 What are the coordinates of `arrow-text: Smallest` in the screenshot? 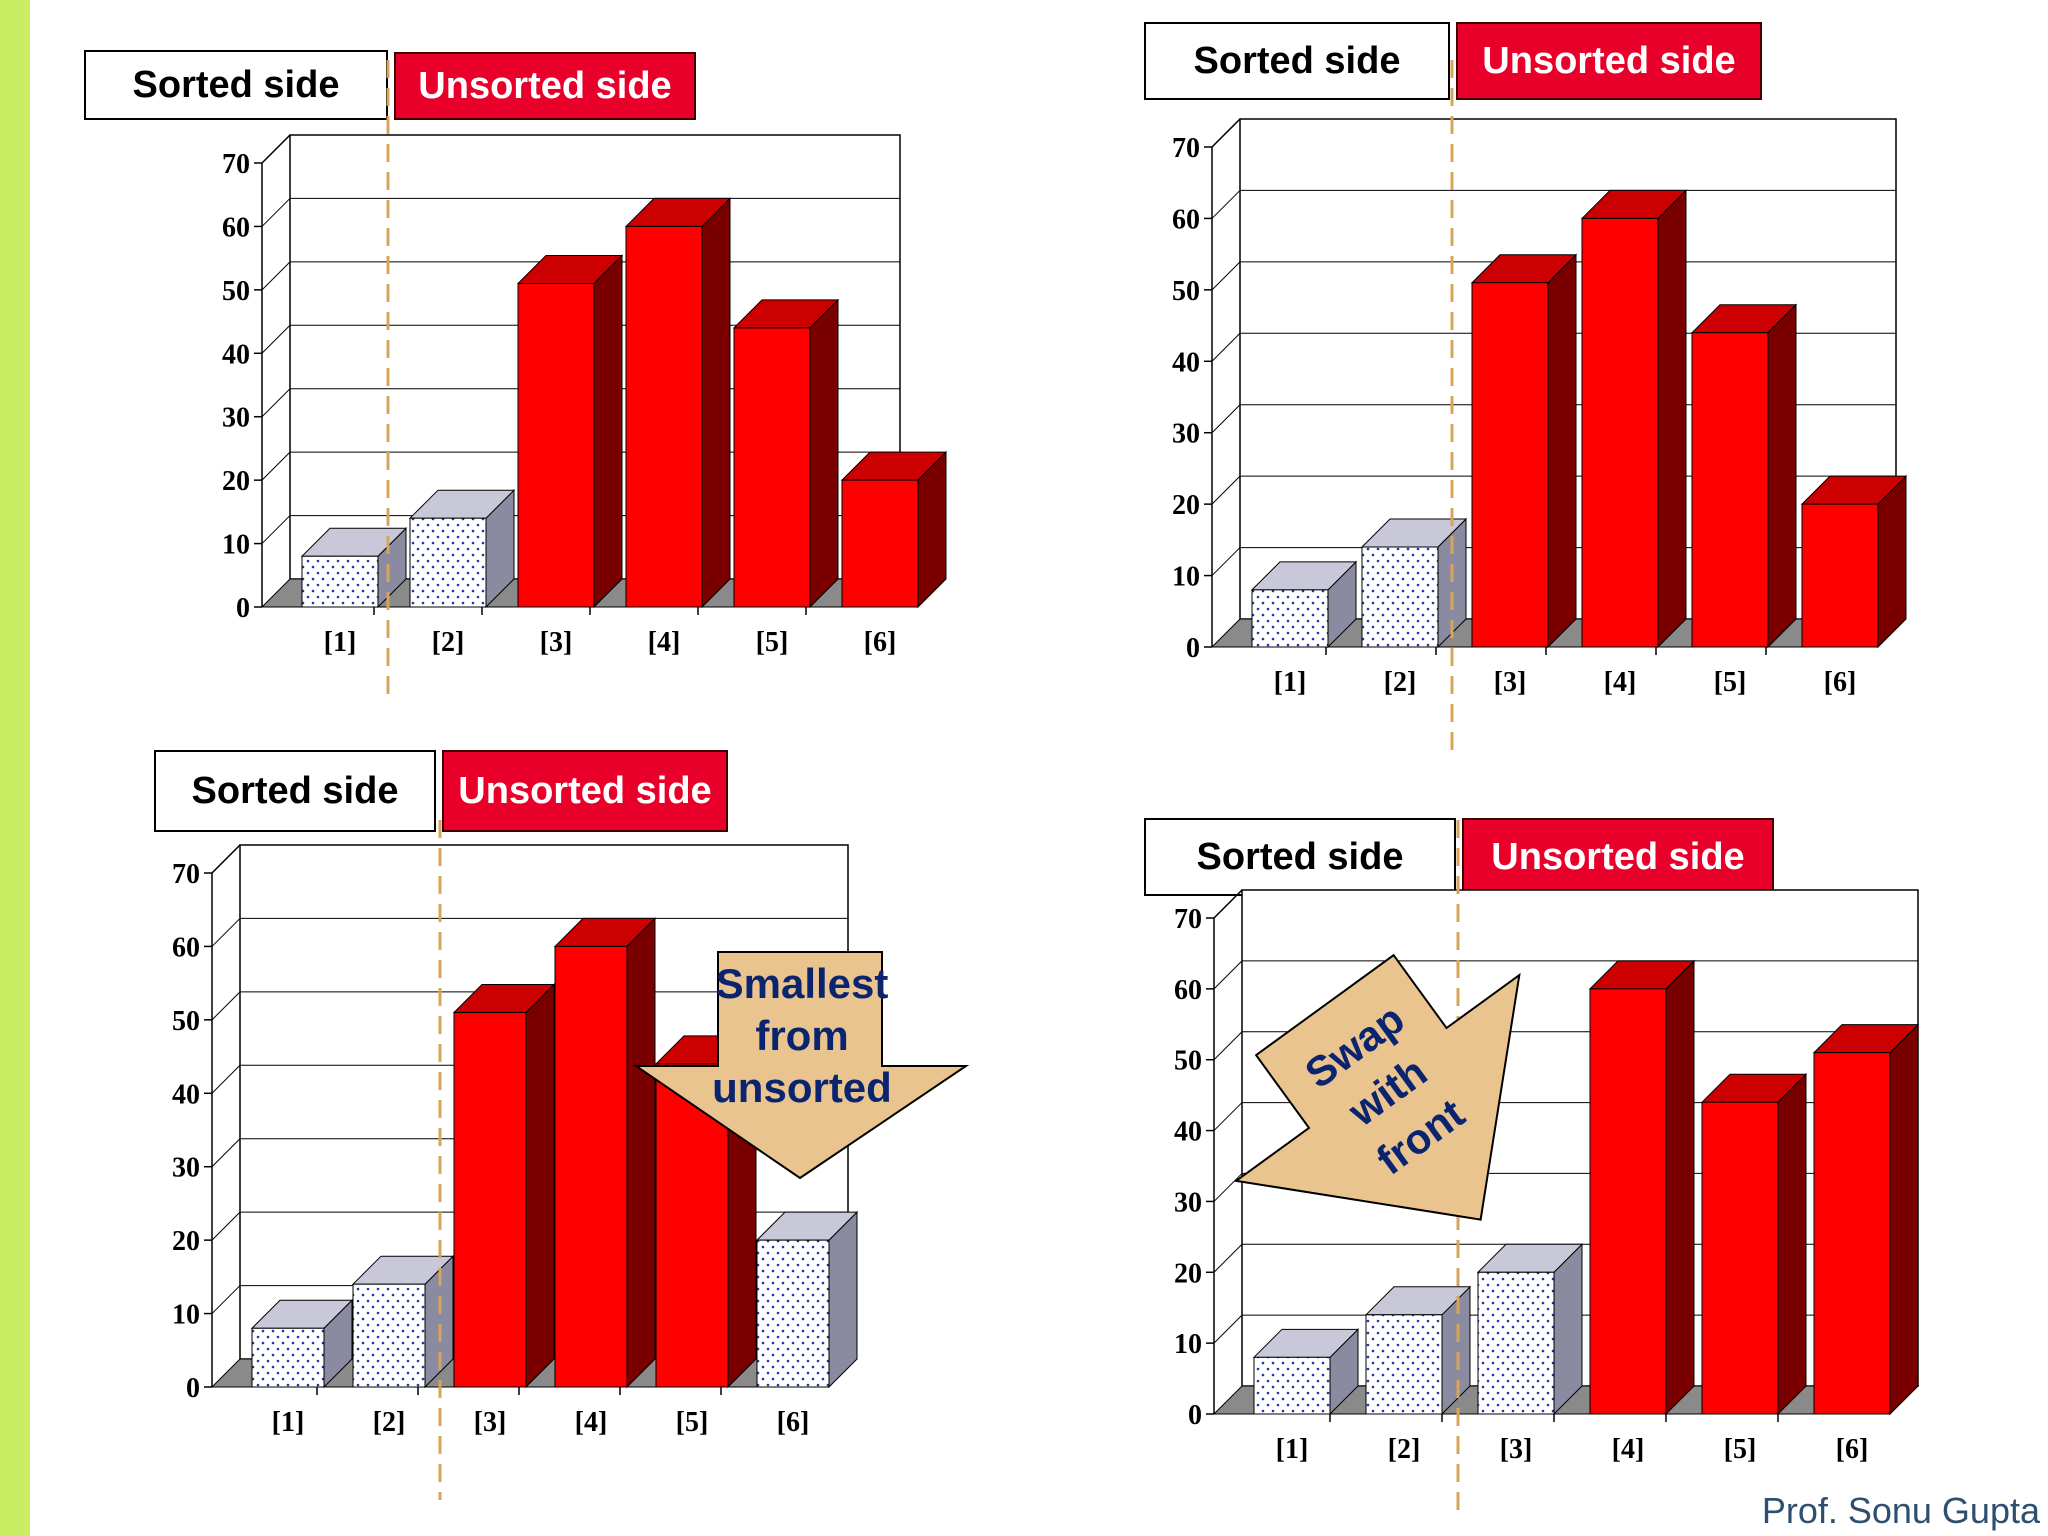 It's located at (802, 983).